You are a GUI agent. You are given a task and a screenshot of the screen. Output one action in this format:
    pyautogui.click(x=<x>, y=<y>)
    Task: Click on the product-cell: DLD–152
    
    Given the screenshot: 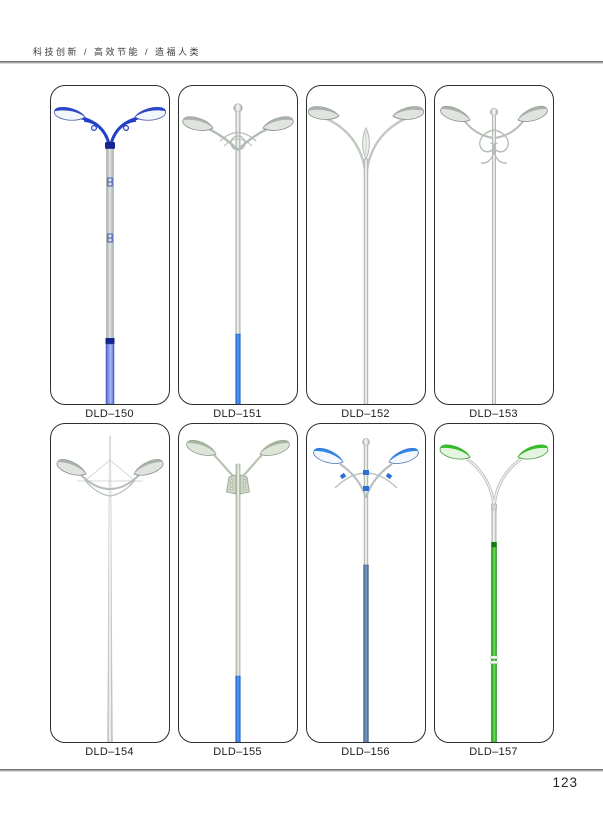 What is the action you would take?
    pyautogui.click(x=365, y=253)
    